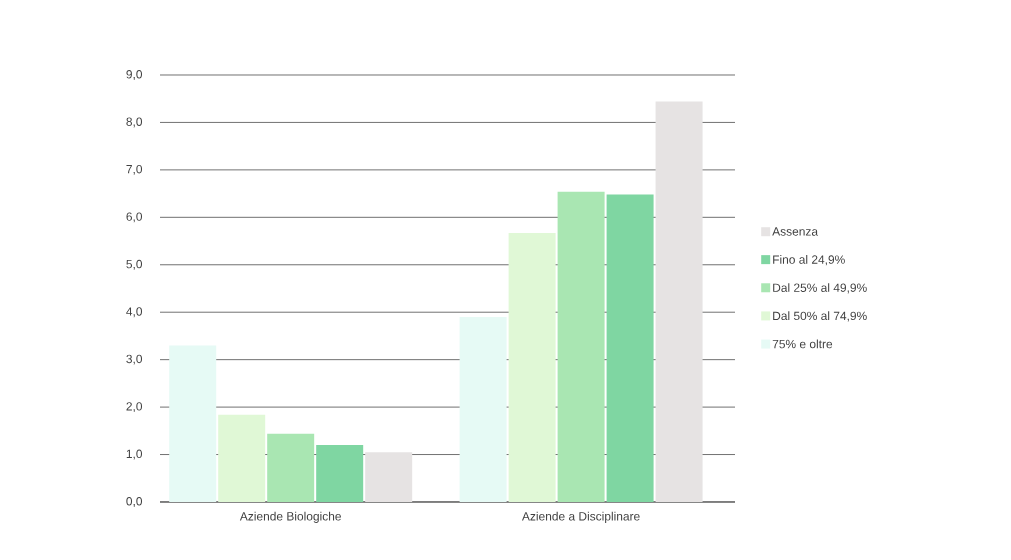  What do you see at coordinates (134, 169) in the screenshot?
I see `y-tick-label: 7,0` at bounding box center [134, 169].